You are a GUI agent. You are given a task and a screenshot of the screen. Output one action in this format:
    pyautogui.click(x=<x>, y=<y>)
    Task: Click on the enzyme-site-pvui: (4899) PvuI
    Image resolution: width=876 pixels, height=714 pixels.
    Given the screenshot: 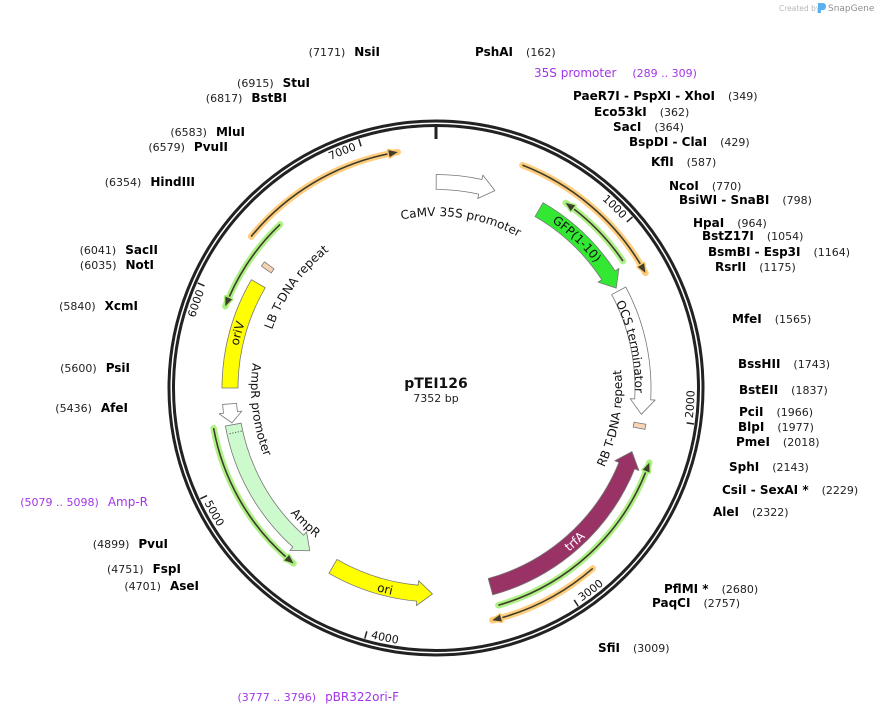 What is the action you would take?
    pyautogui.click(x=130, y=544)
    